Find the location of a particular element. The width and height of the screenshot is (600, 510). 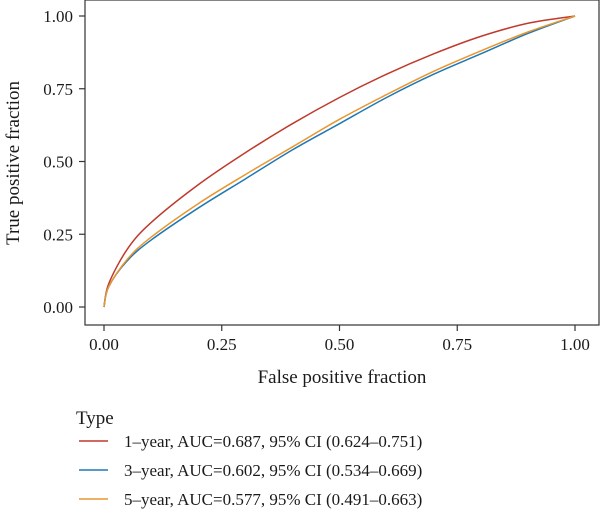

x-tick-label: 0.25 is located at coordinates (222, 344).